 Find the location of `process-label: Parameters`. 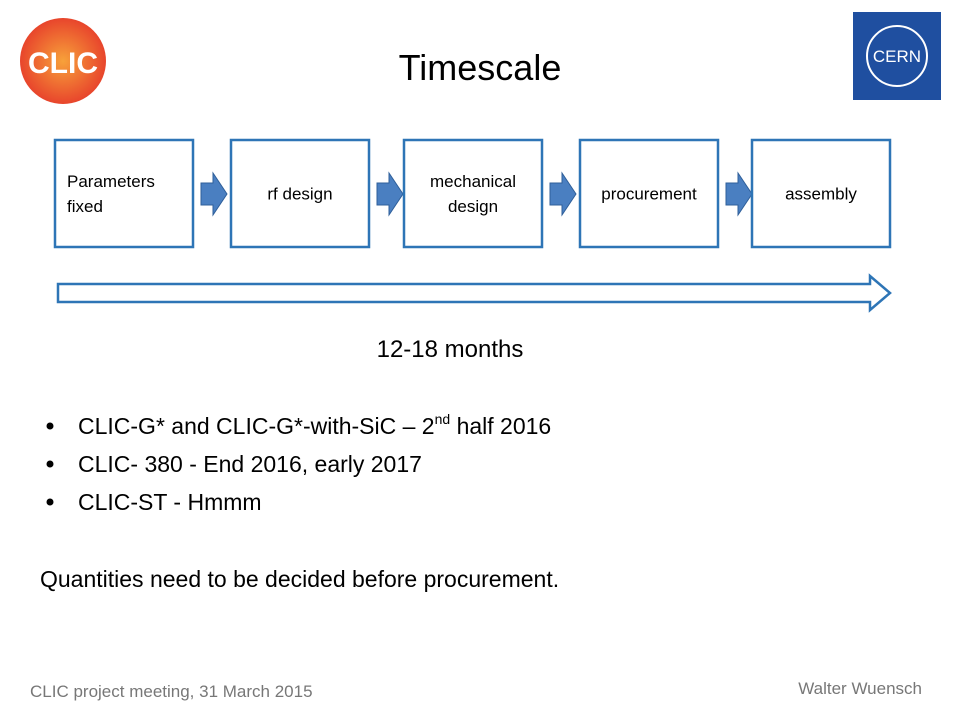

process-label: Parameters is located at coordinates (111, 181).